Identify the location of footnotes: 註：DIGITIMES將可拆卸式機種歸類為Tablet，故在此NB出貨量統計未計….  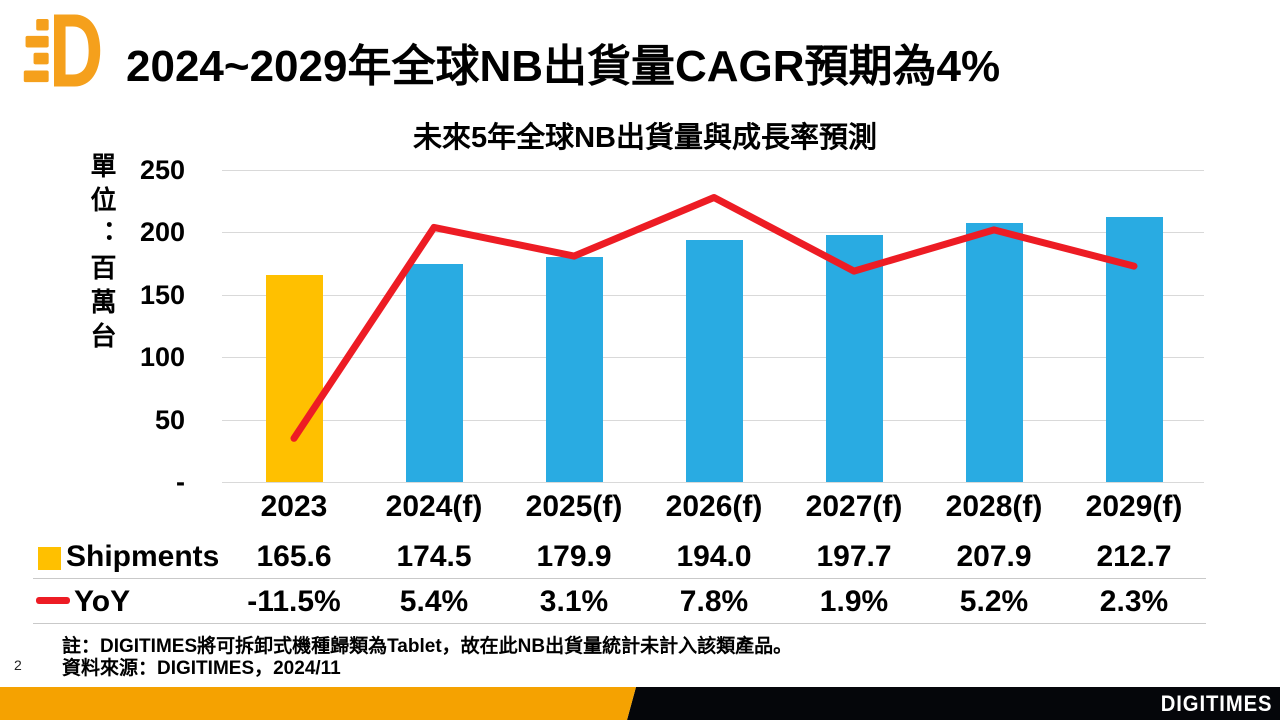
(427, 658).